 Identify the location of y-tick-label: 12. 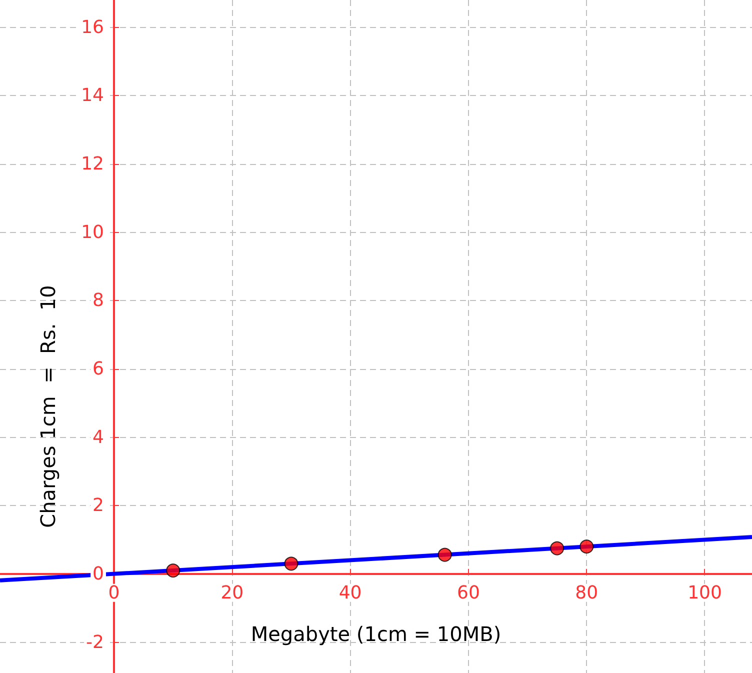
(92, 163).